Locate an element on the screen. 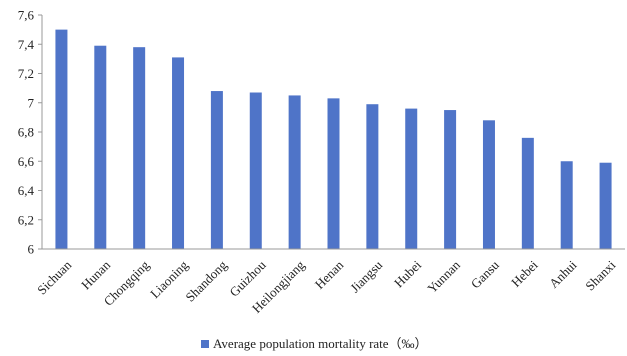 Image resolution: width=627 pixels, height=356 pixels. x-tick-label: Hebei is located at coordinates (524, 273).